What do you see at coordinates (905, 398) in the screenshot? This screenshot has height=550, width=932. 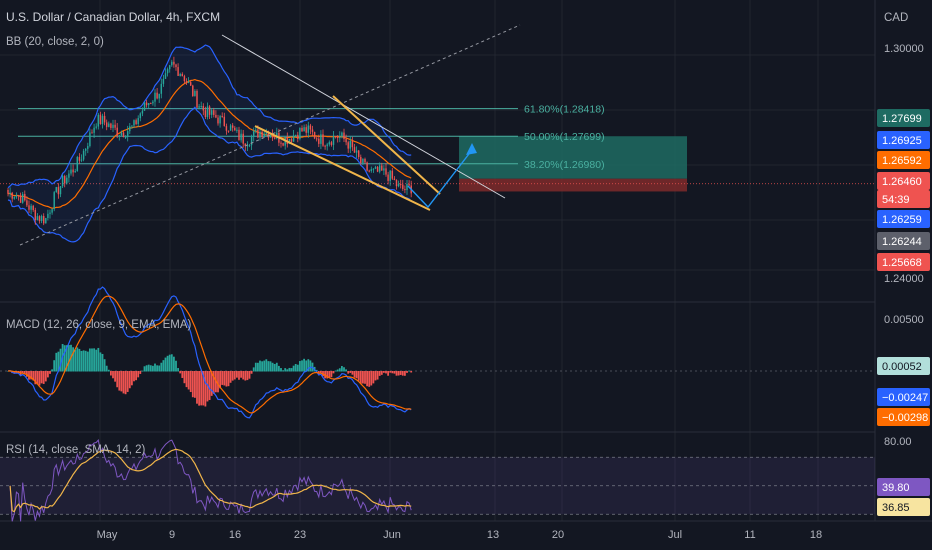 I see `price-badge-text: −0.00247` at bounding box center [905, 398].